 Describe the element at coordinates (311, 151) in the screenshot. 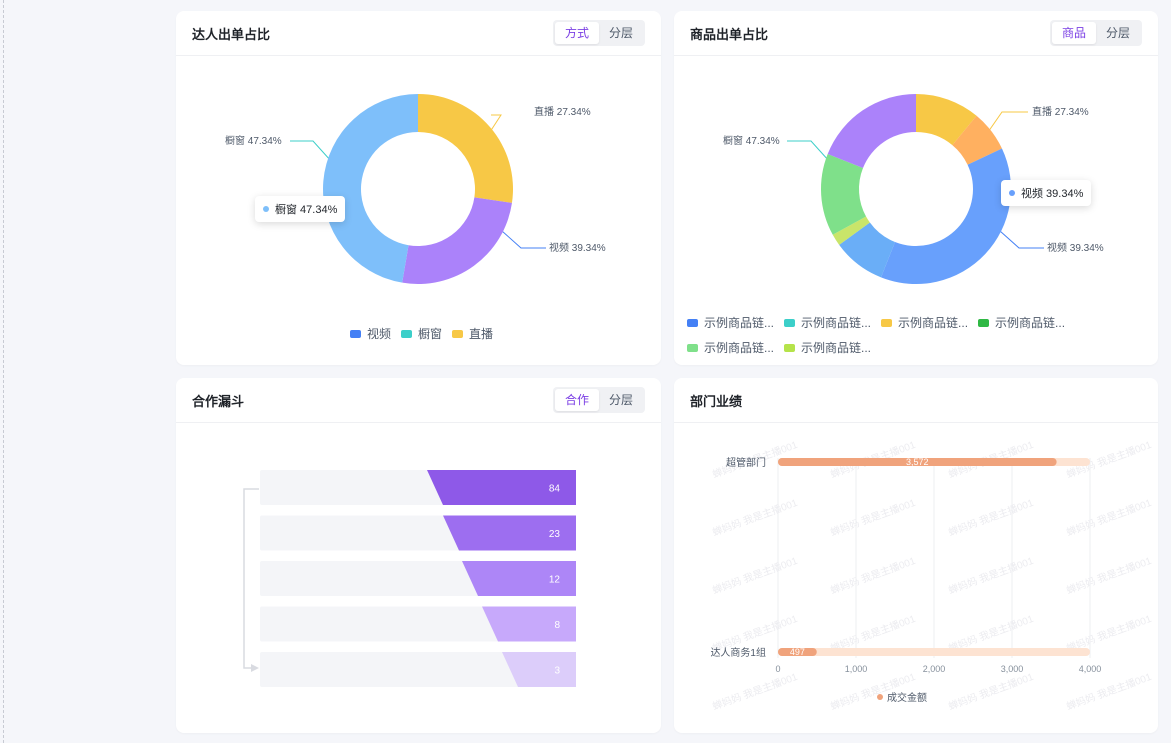

I see `callout-line-window` at that location.